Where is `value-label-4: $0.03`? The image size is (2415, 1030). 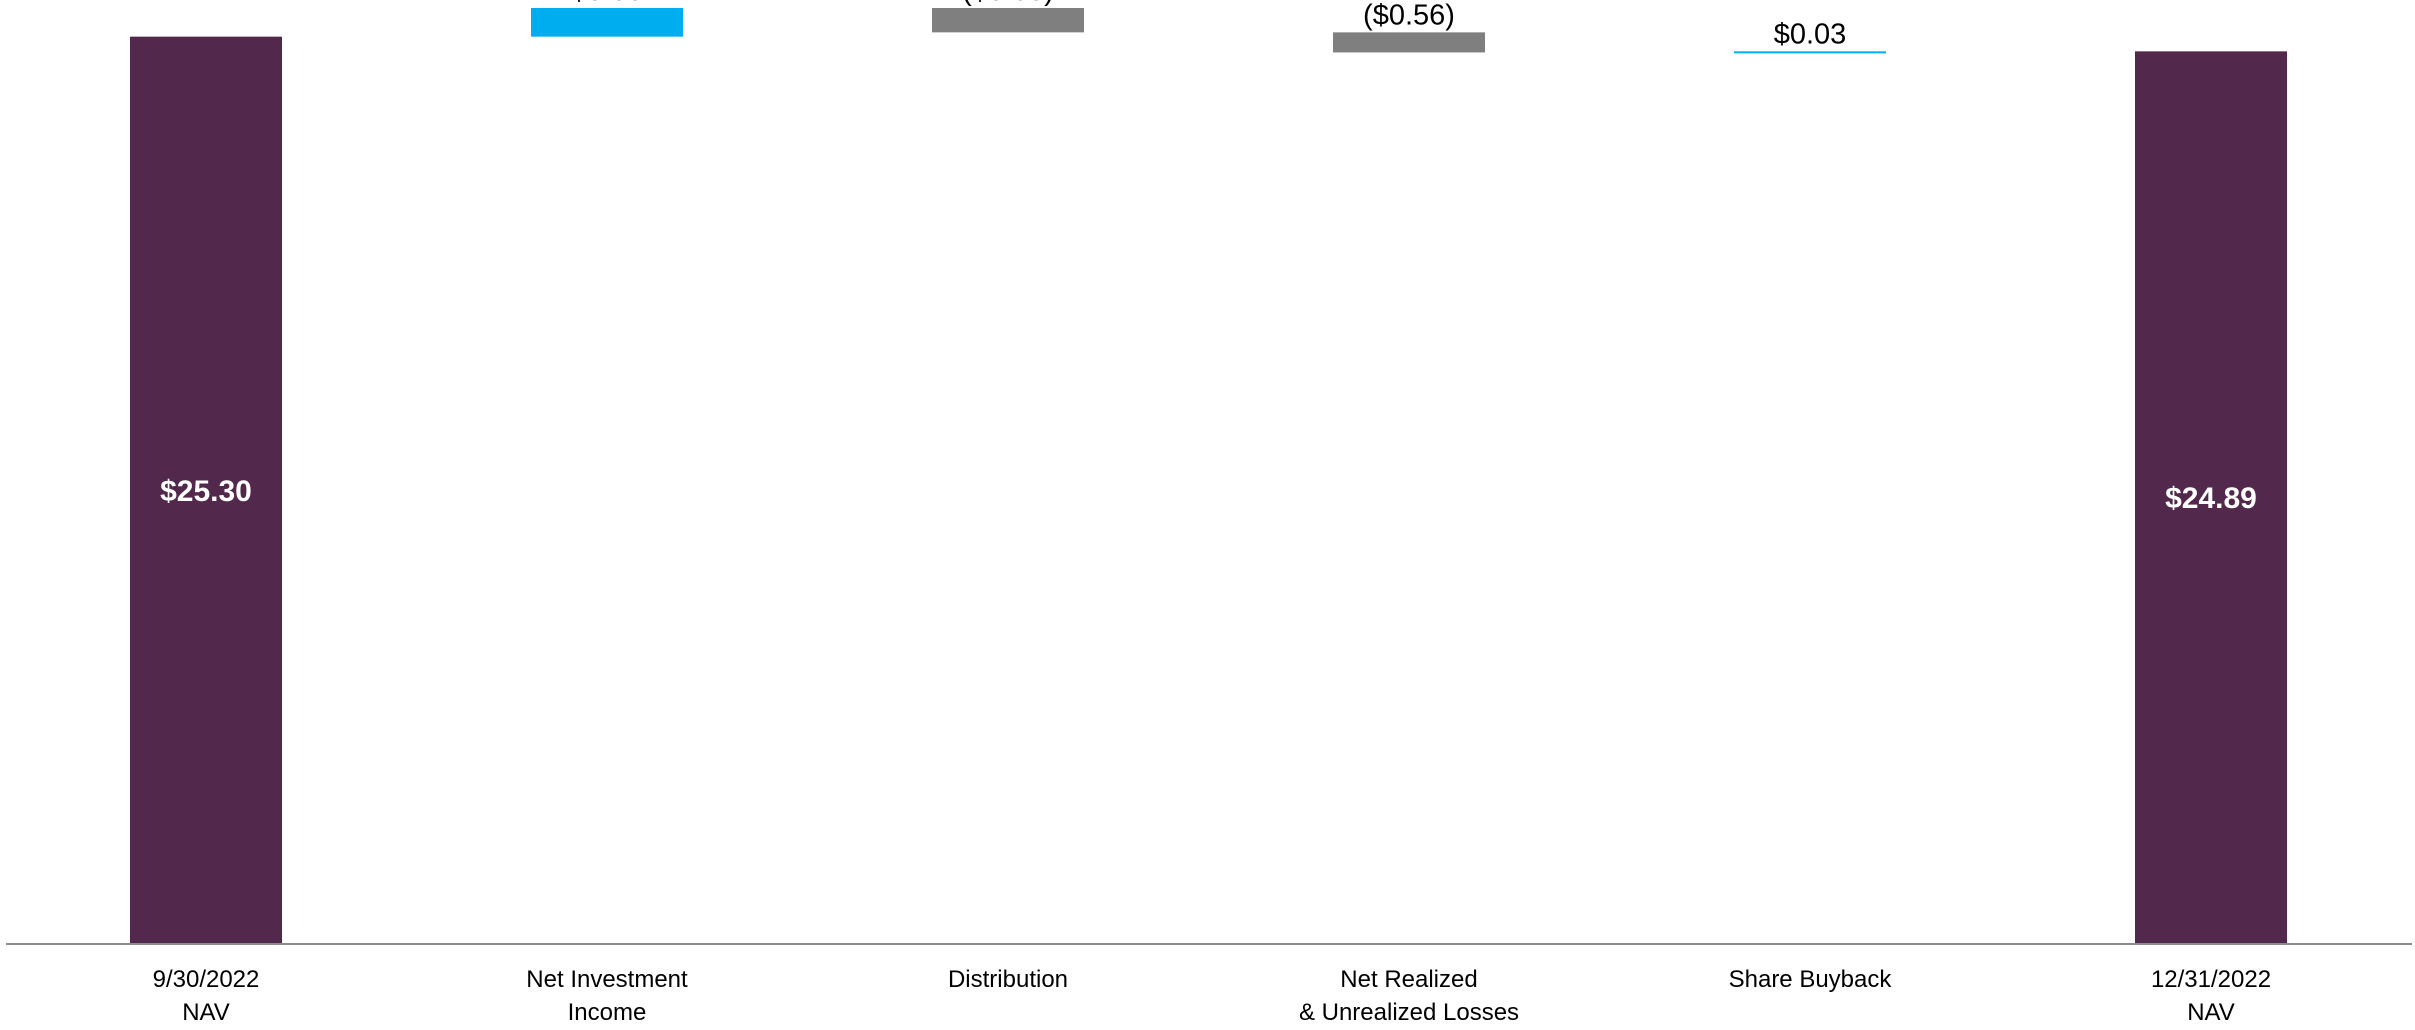
value-label-4: $0.03 is located at coordinates (1810, 34).